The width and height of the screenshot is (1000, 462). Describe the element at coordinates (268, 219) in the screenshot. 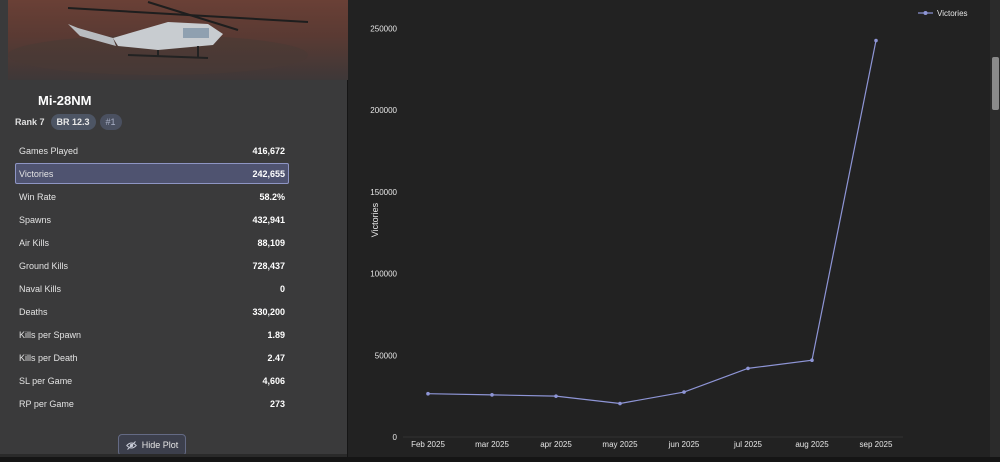

I see `stat-value: 432,941` at that location.